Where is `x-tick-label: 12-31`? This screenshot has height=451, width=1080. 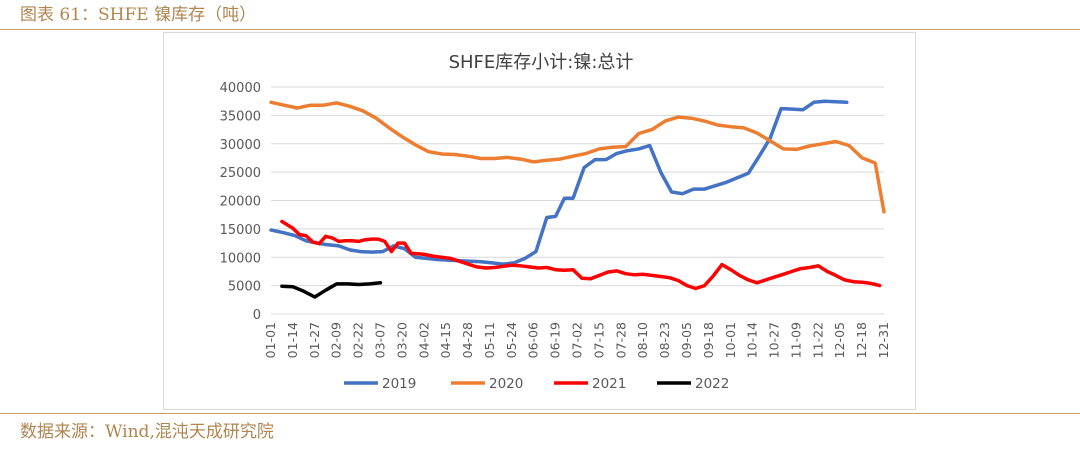
x-tick-label: 12-31 is located at coordinates (883, 340).